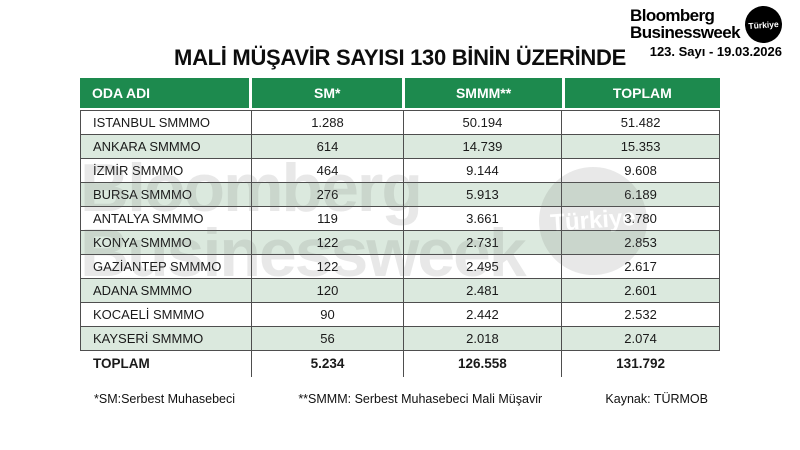 The width and height of the screenshot is (800, 450). I want to click on cell-value: 2.853, so click(640, 242).